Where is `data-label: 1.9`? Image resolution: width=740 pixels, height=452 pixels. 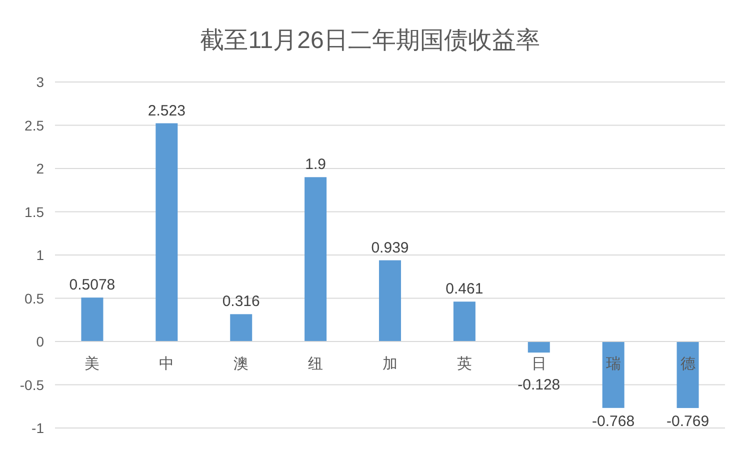
data-label: 1.9 is located at coordinates (315, 165).